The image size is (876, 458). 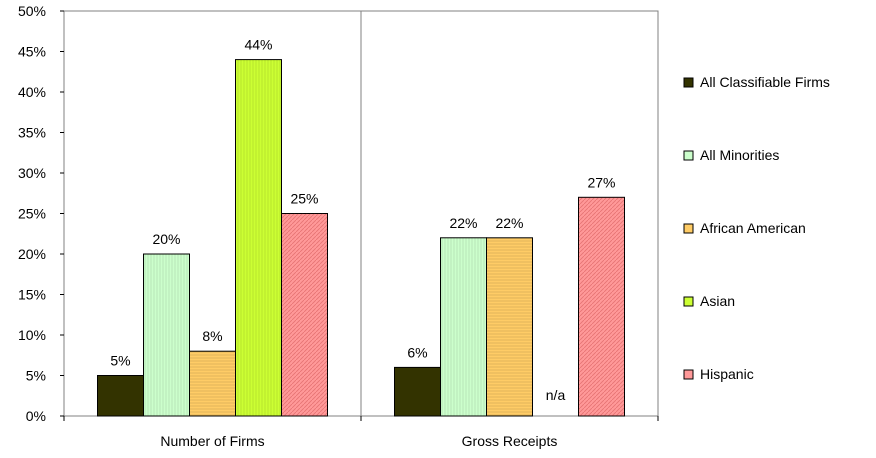 What do you see at coordinates (417, 352) in the screenshot?
I see `data-label: 6%` at bounding box center [417, 352].